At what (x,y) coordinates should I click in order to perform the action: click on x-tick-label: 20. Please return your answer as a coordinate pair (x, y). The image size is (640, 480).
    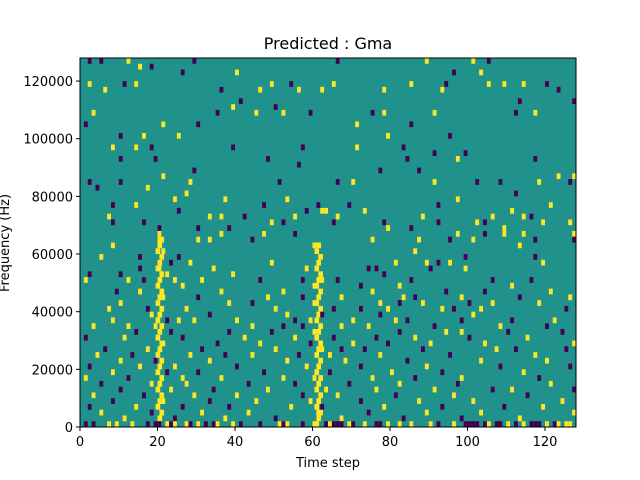
    Looking at the image, I should click on (157, 442).